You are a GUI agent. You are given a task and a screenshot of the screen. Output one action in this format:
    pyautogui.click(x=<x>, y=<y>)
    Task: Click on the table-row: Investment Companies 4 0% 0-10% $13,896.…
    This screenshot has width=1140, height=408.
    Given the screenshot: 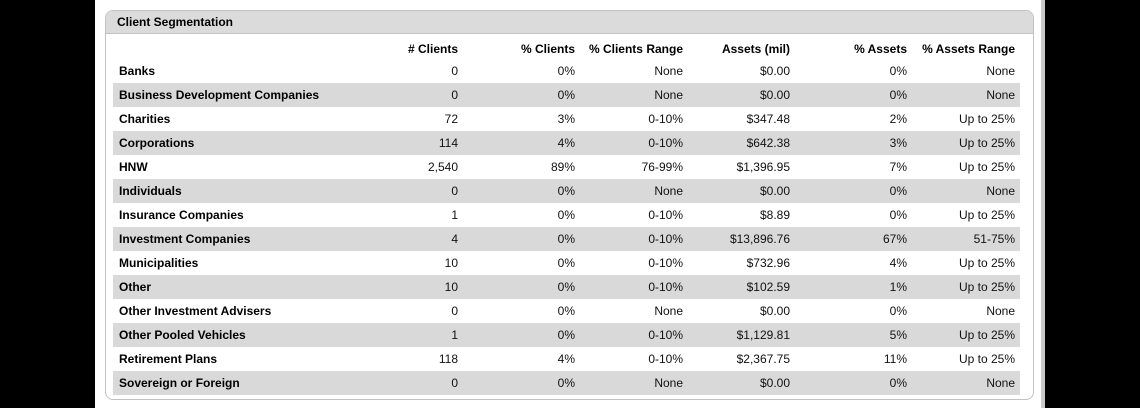 What is the action you would take?
    pyautogui.click(x=566, y=239)
    